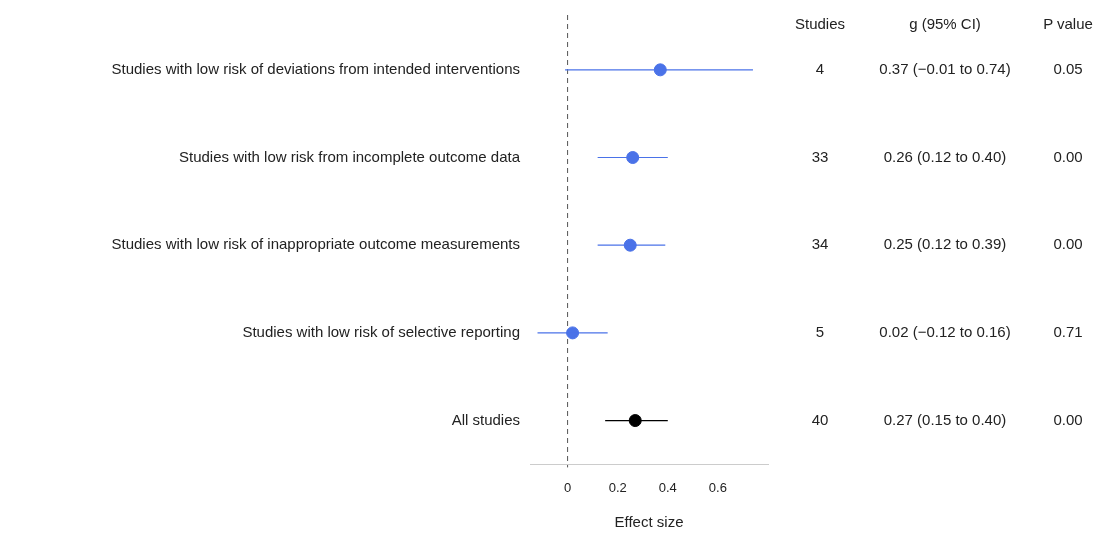 The image size is (1101, 536). What do you see at coordinates (315, 244) in the screenshot?
I see `y-tick-label: Studies with low risk of inappropriate outcome measurements` at bounding box center [315, 244].